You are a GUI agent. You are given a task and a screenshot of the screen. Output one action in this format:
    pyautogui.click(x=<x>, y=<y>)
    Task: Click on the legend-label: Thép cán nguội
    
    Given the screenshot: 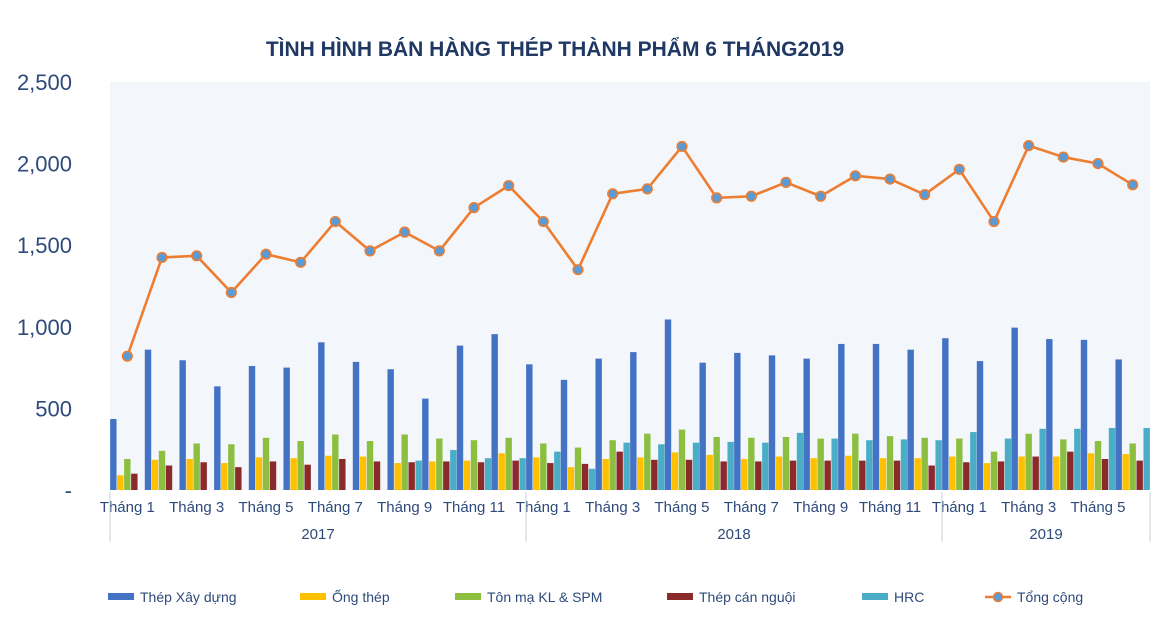 What is the action you would take?
    pyautogui.click(x=747, y=597)
    